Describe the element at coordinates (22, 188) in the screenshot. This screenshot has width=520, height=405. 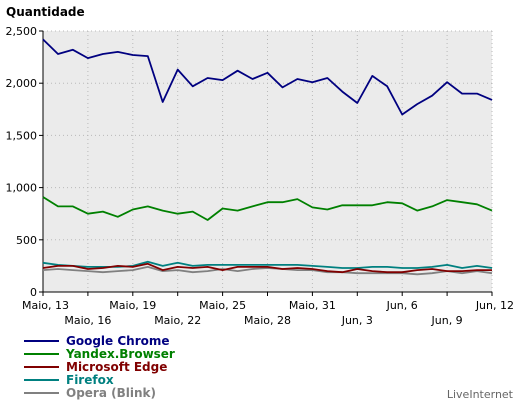
I see `y-tick-label: 1,000` at that location.